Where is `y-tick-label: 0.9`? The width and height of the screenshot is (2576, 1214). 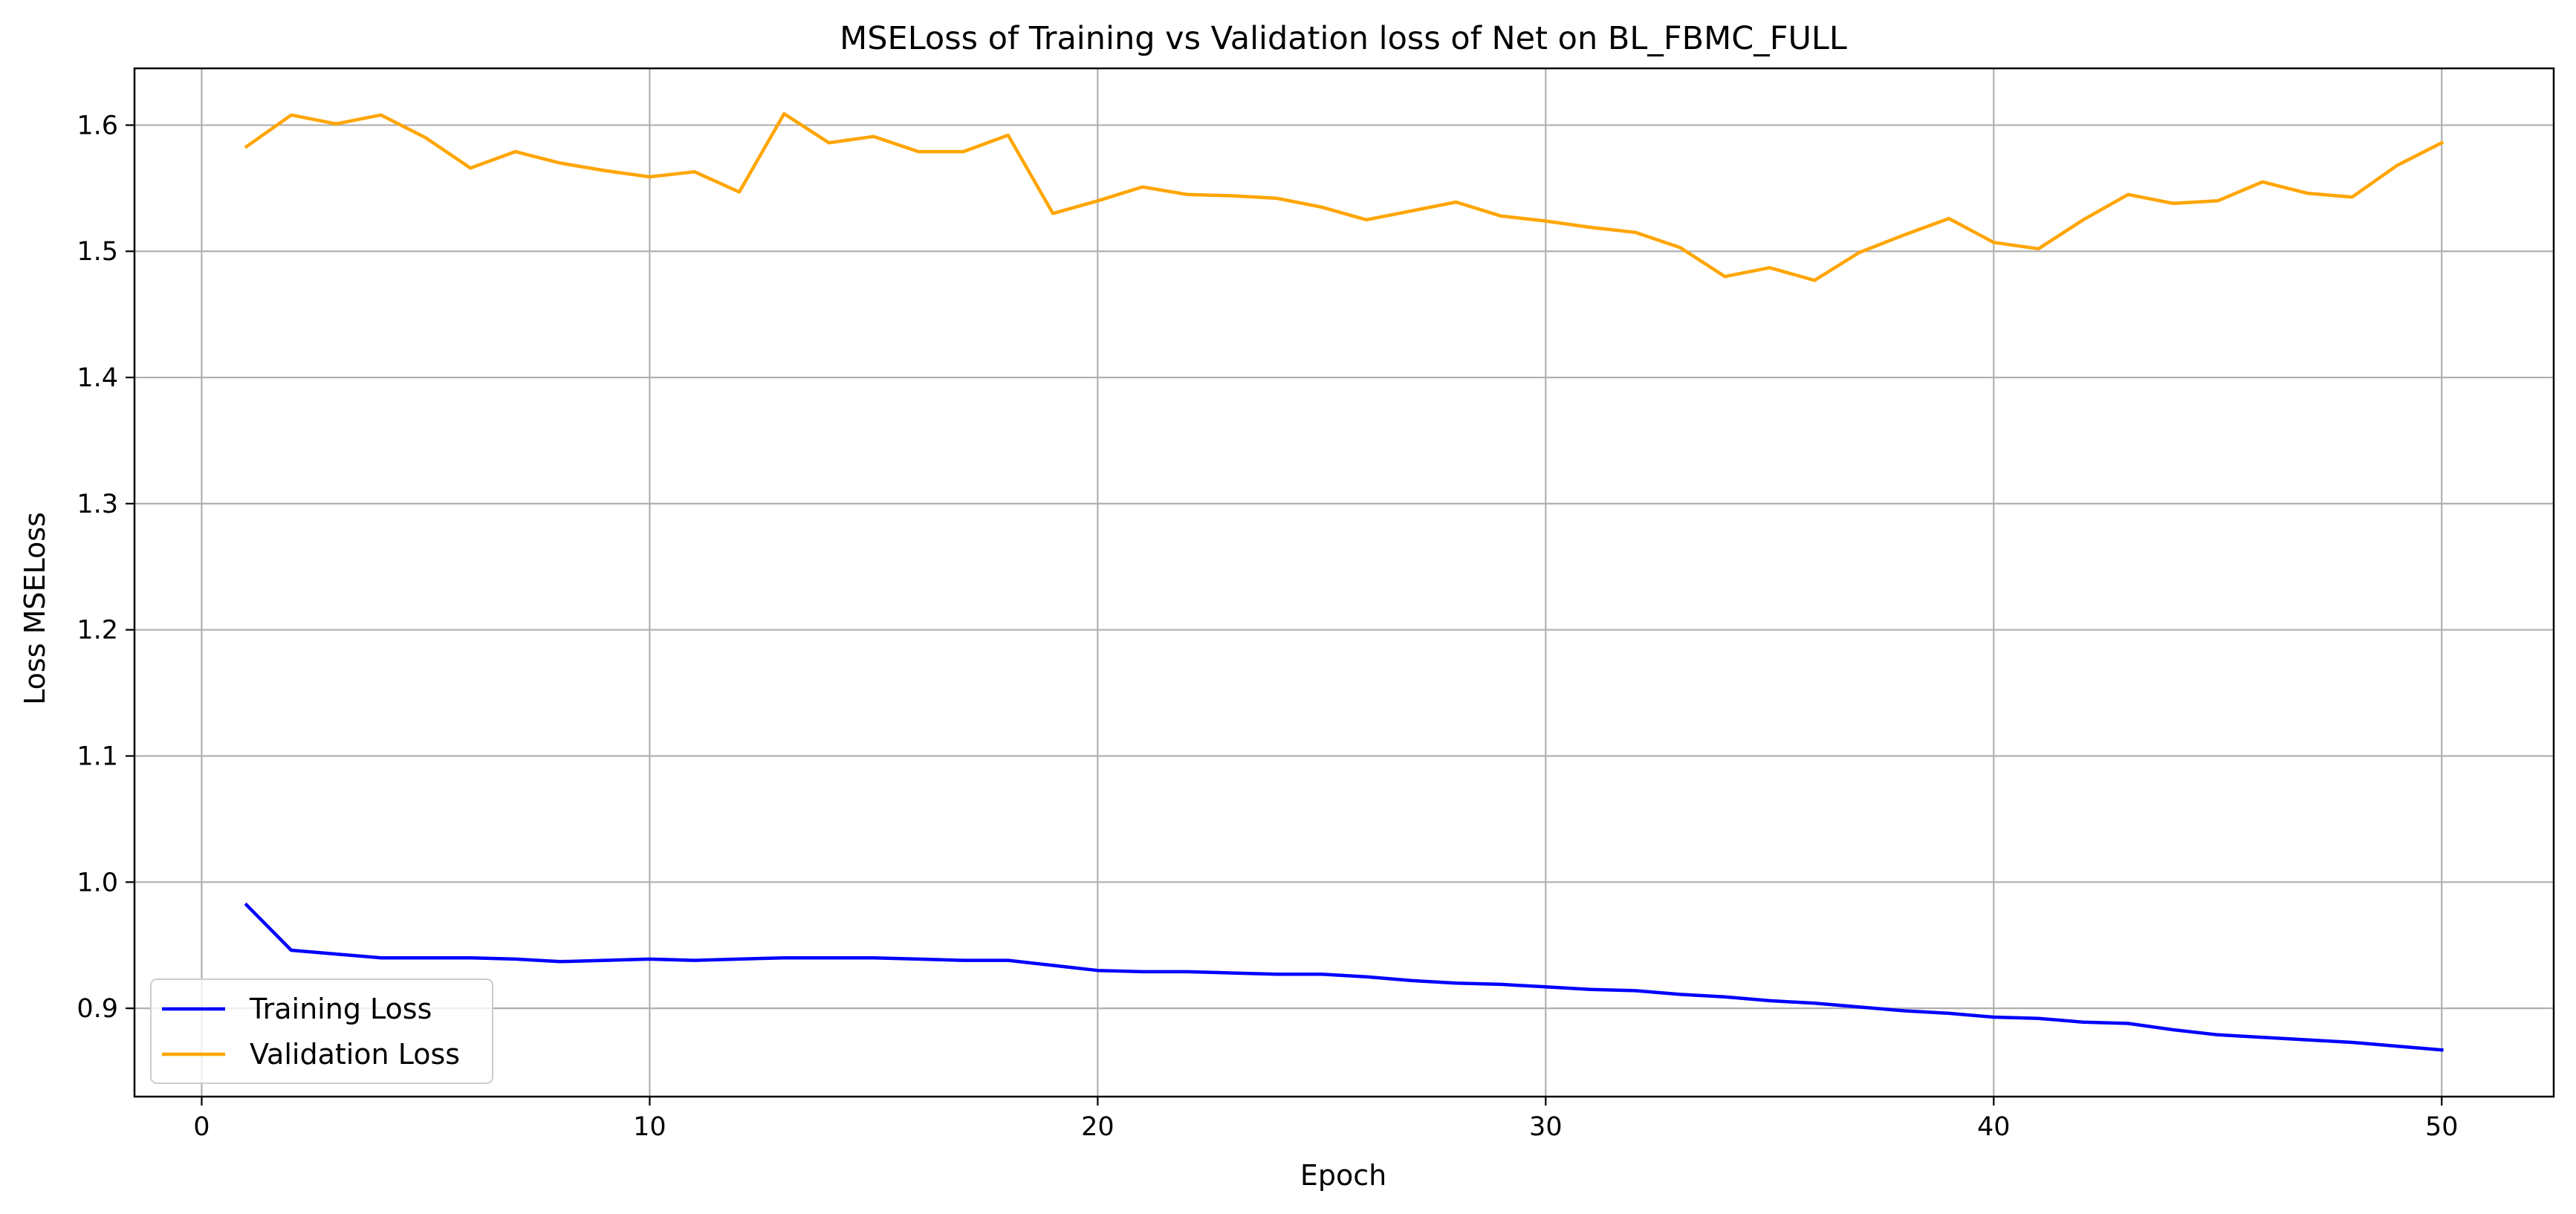
y-tick-label: 0.9 is located at coordinates (97, 1009).